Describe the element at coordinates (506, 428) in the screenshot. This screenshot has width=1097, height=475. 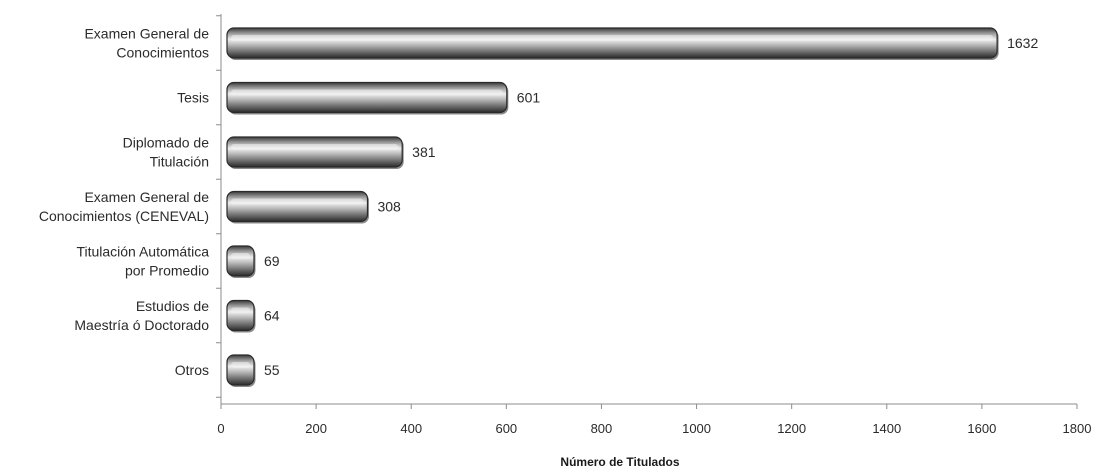
I see `x-tick-label: 600` at that location.